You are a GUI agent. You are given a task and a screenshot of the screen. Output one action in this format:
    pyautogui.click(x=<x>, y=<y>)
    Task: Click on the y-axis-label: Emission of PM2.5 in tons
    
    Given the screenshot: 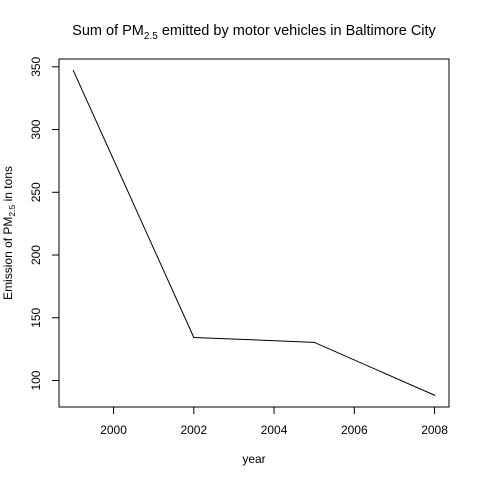 What is the action you would take?
    pyautogui.click(x=9, y=233)
    